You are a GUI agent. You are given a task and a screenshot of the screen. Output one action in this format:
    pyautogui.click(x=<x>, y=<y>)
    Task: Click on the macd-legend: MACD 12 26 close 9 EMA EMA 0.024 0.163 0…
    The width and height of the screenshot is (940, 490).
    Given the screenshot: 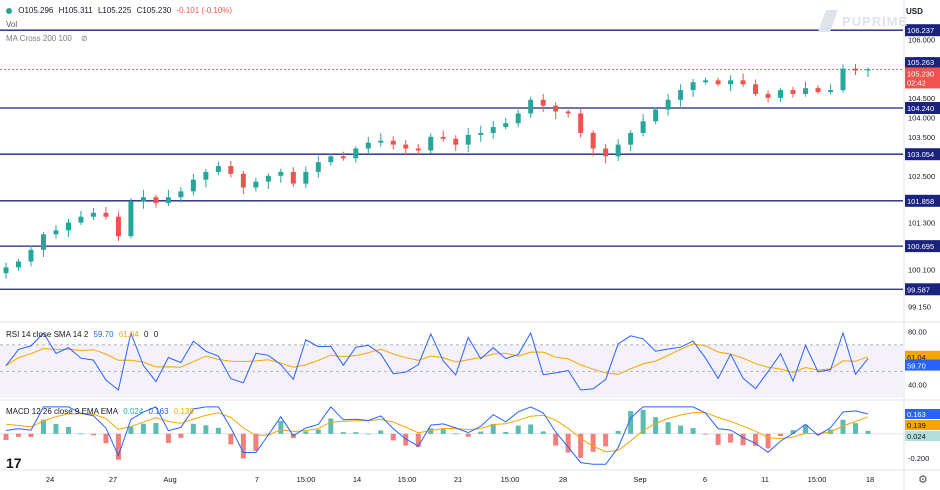 What is the action you would take?
    pyautogui.click(x=101, y=411)
    